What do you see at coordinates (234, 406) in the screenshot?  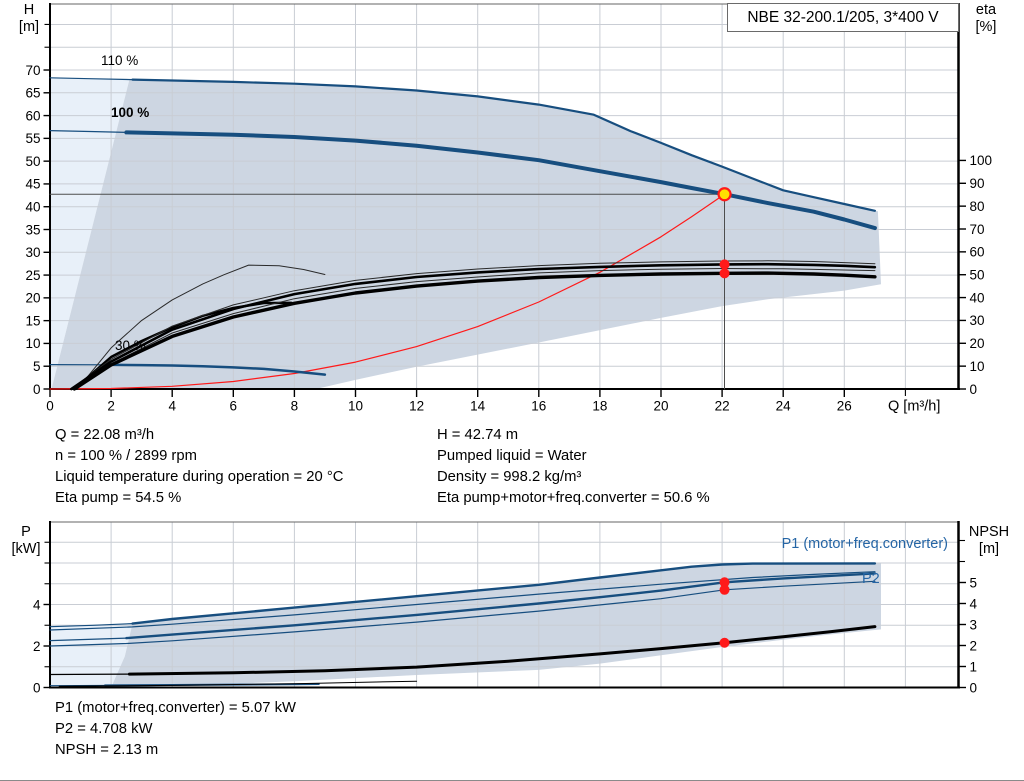 I see `x-tick-label: 6` at bounding box center [234, 406].